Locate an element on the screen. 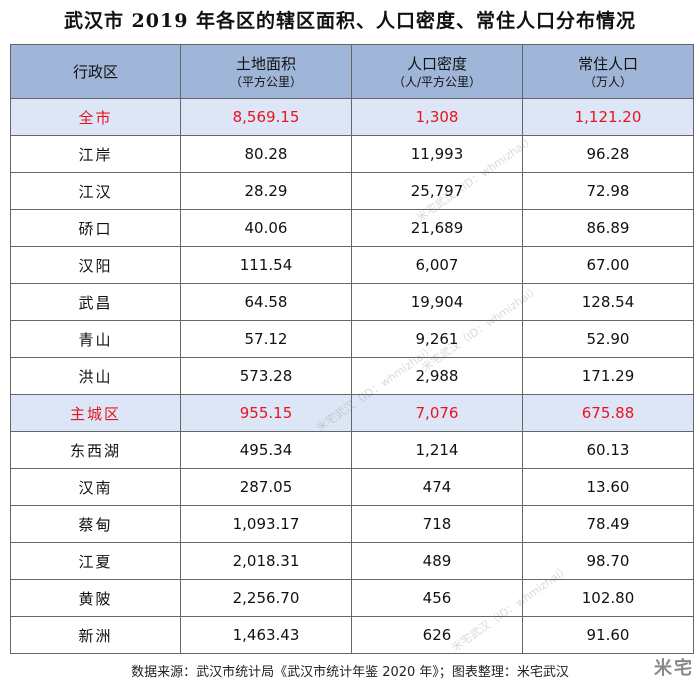  cell-population: 102.80 is located at coordinates (608, 598).